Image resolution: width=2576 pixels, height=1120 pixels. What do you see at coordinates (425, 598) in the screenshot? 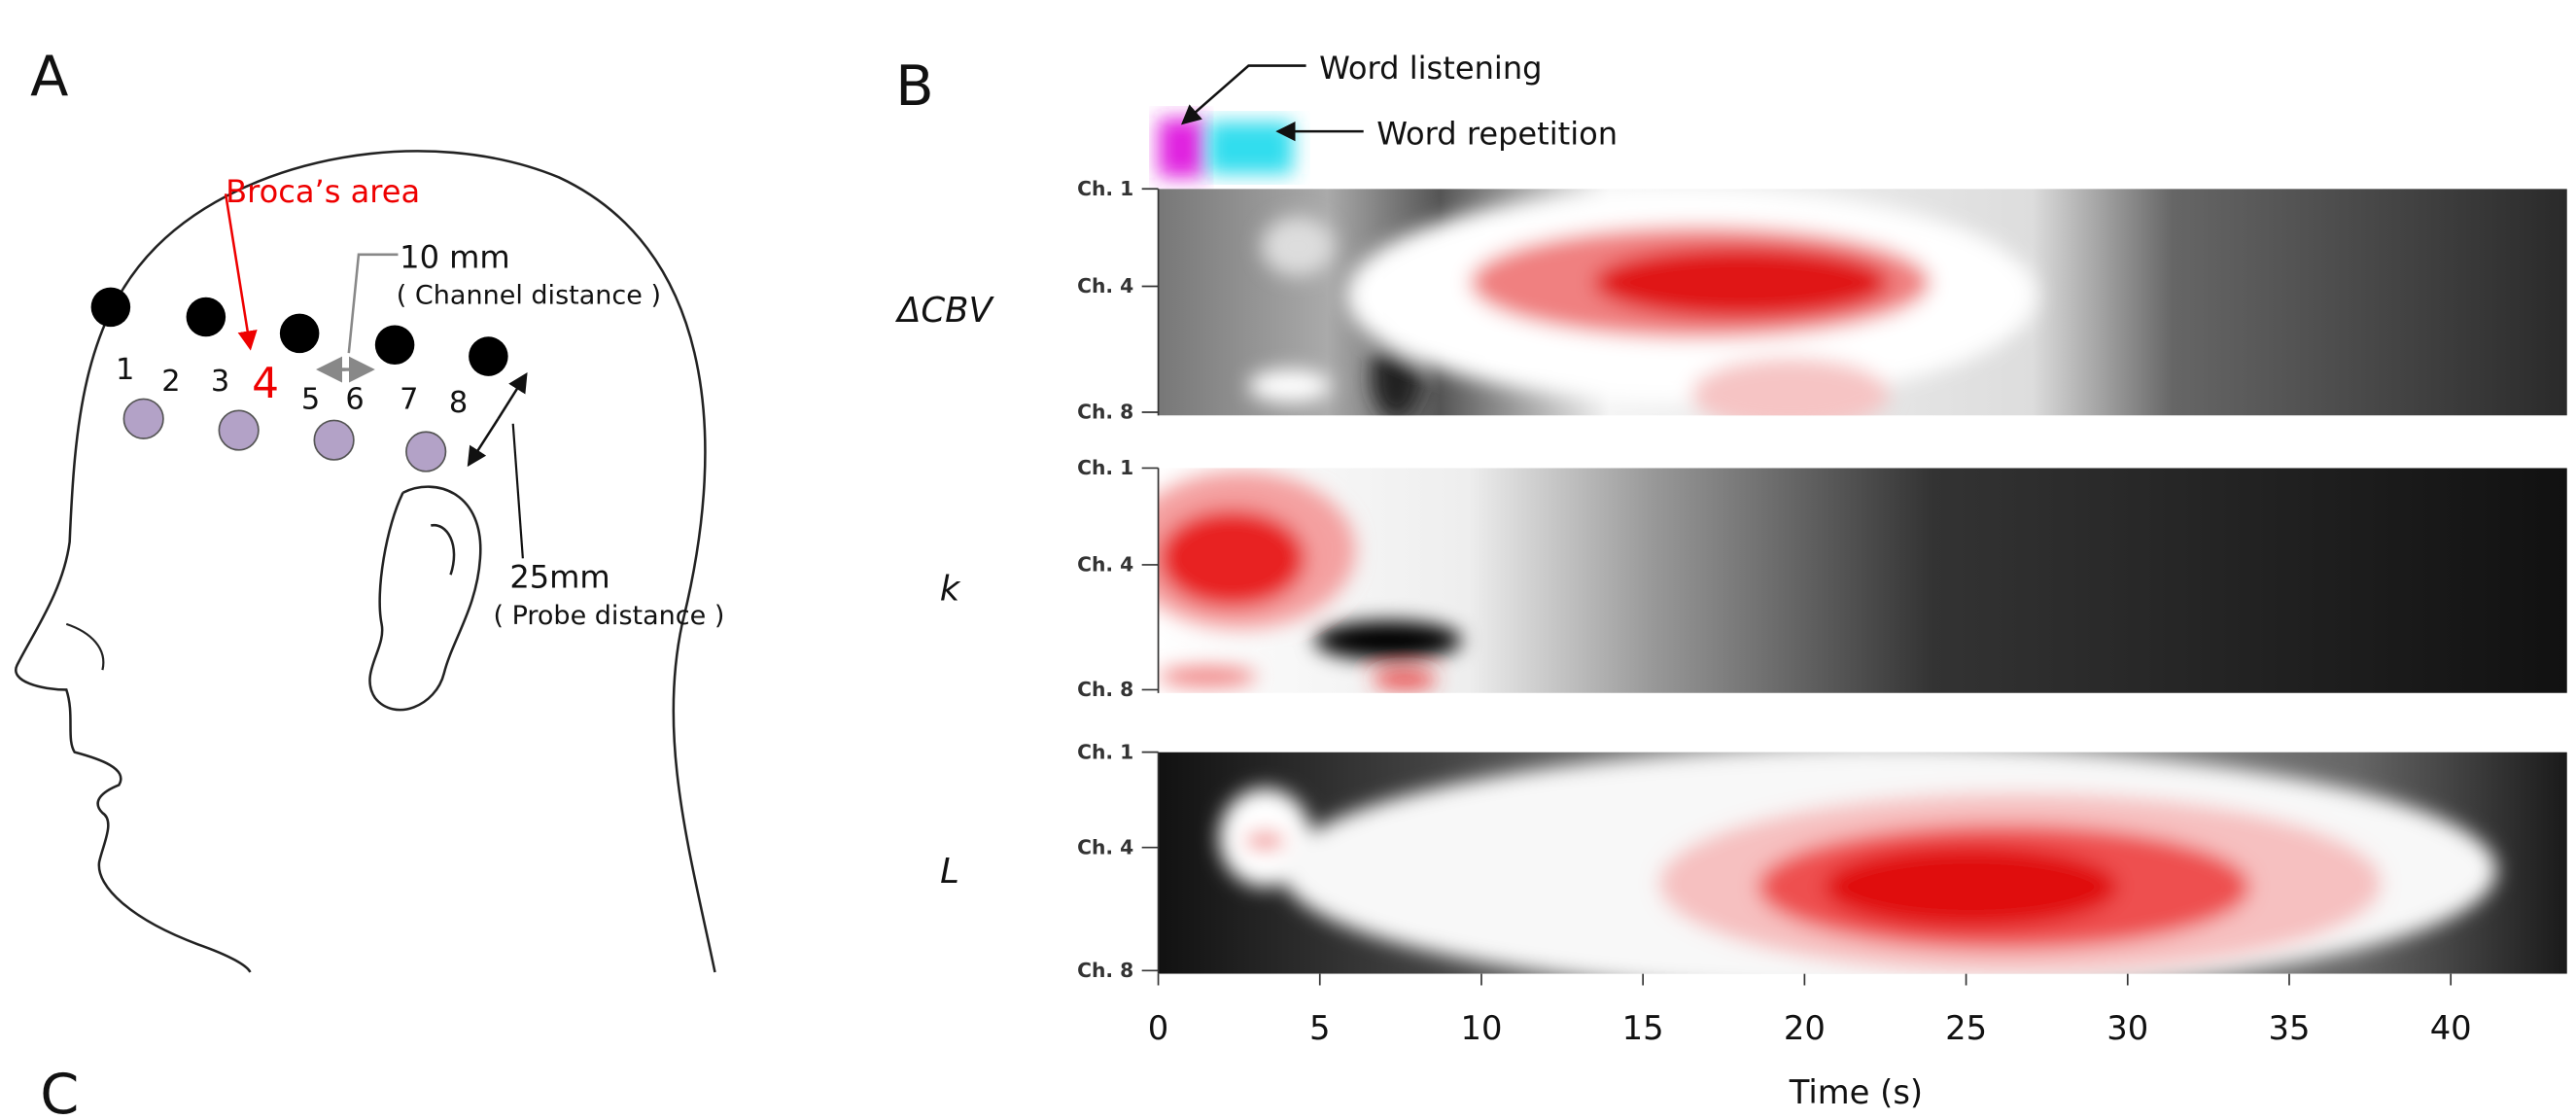
I see `ear` at bounding box center [425, 598].